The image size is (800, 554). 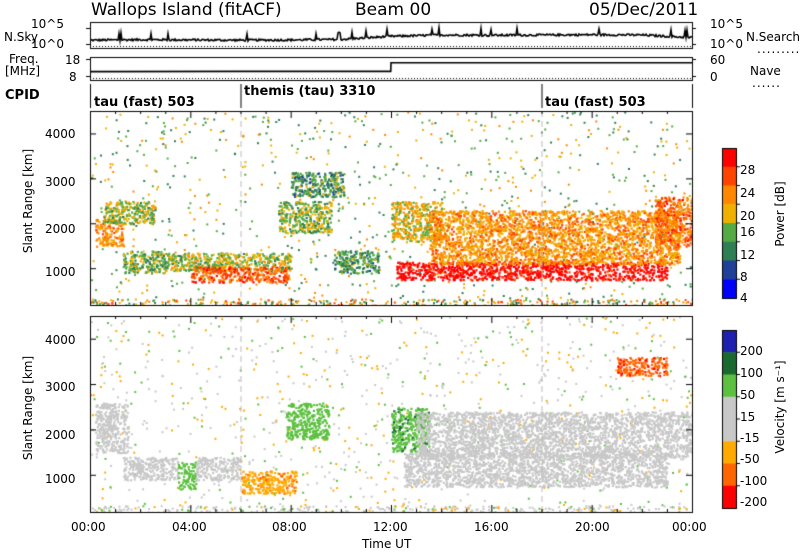 What do you see at coordinates (726, 44) in the screenshot?
I see `nsearch-tick-bottom: 10^0` at bounding box center [726, 44].